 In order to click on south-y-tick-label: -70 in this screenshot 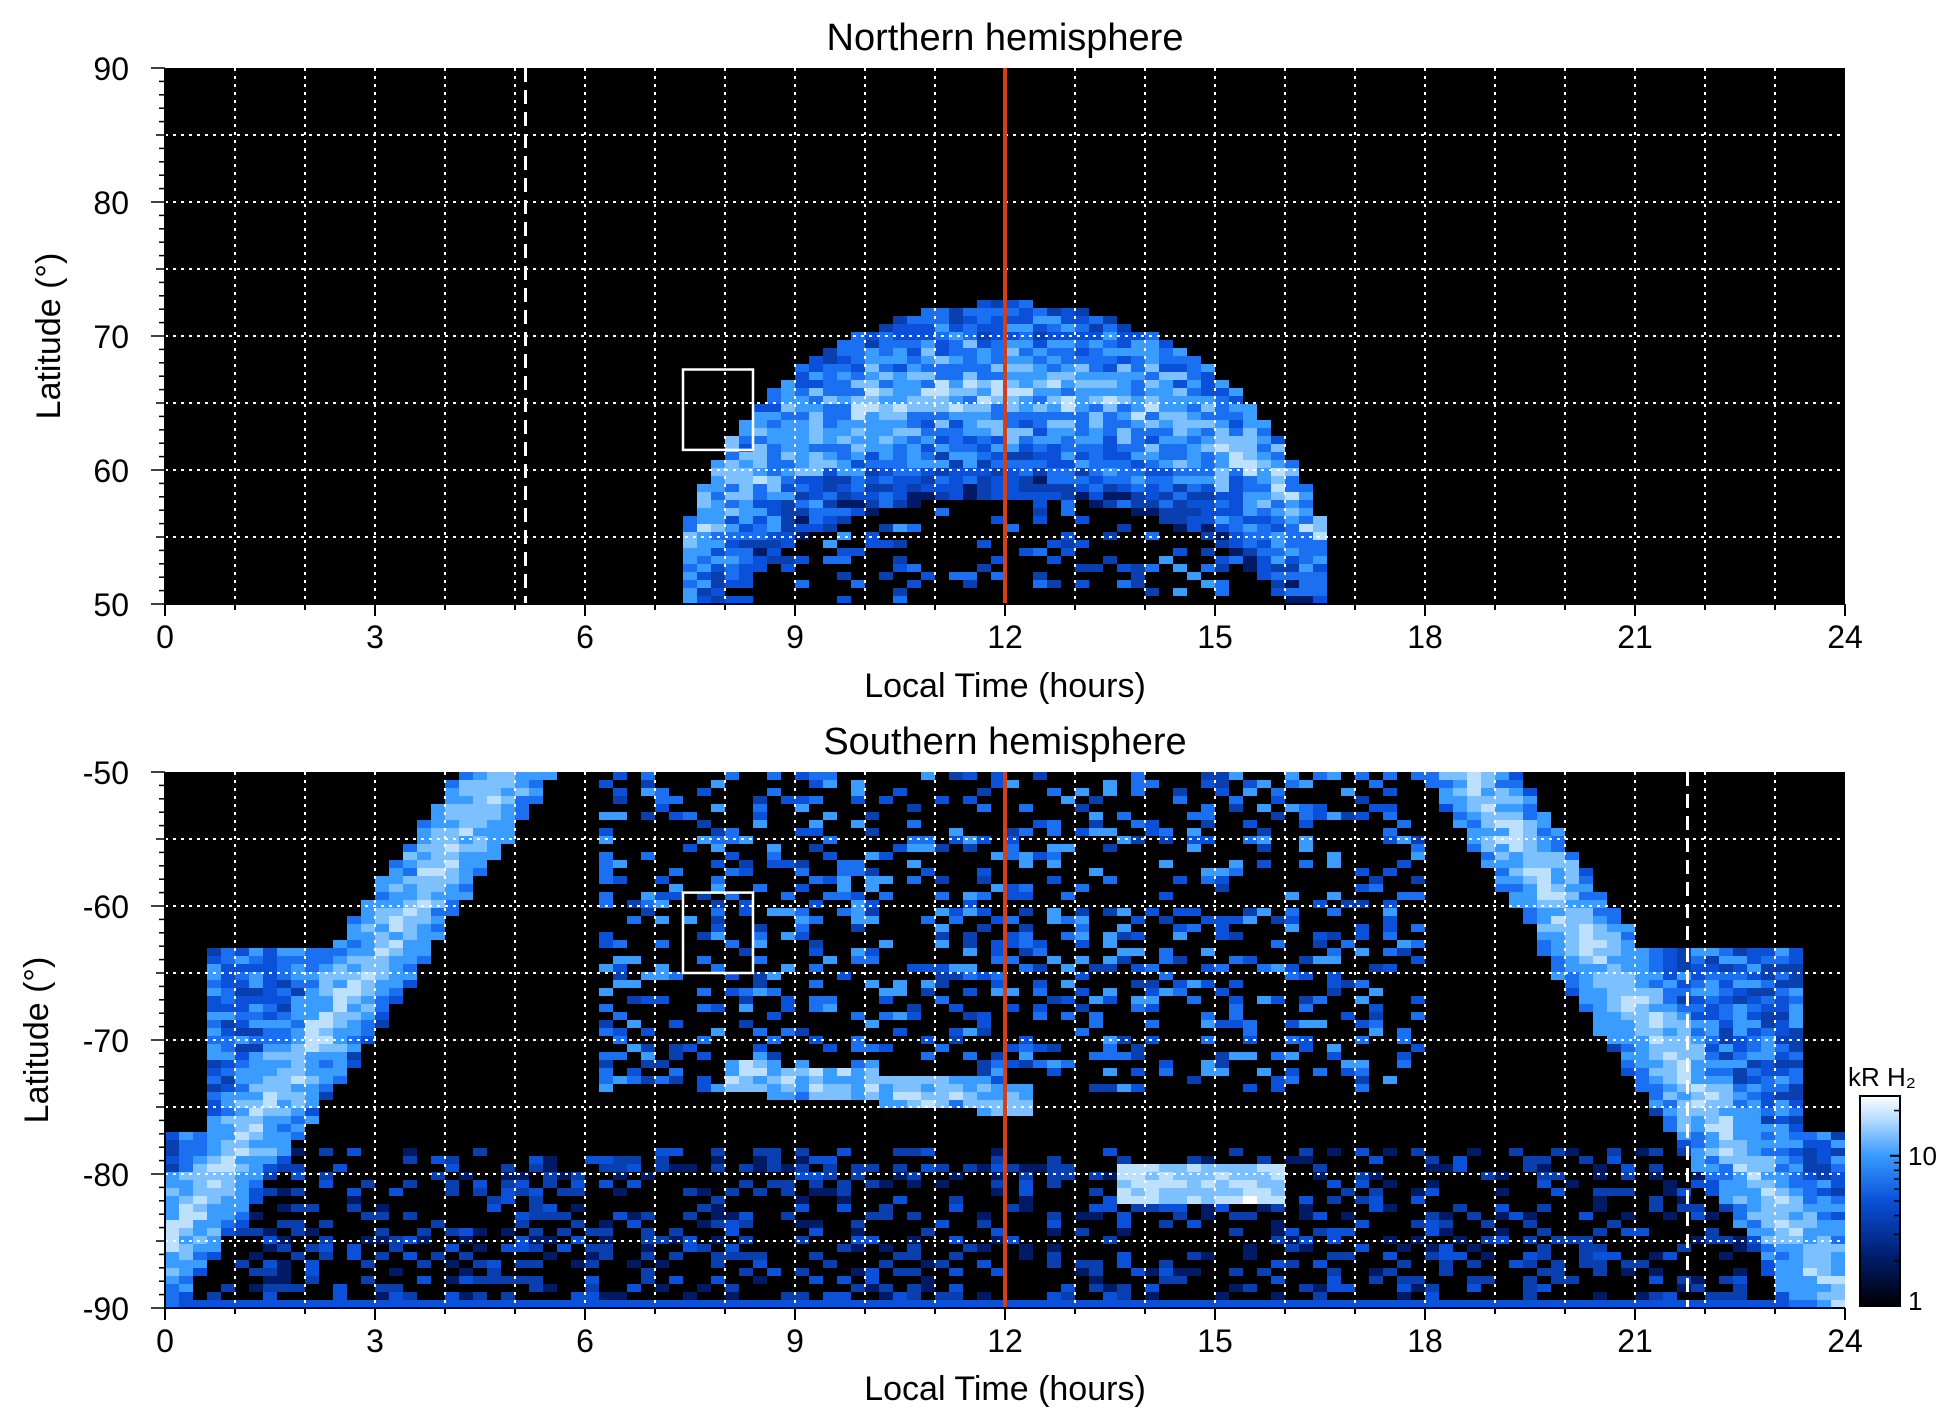, I will do `click(106, 1041)`.